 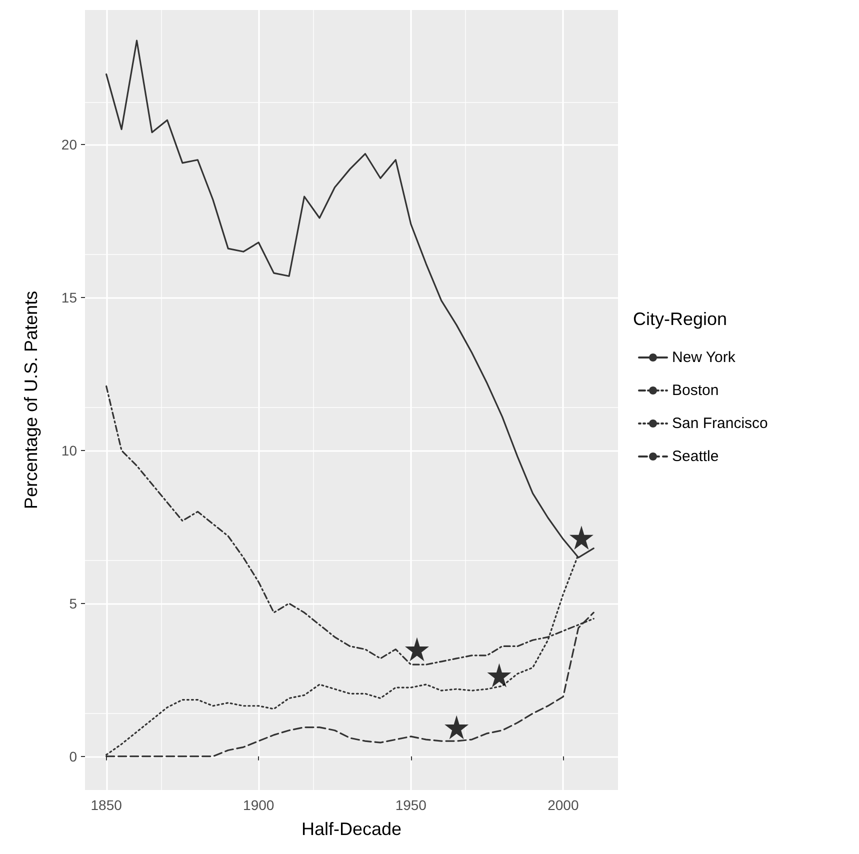 What do you see at coordinates (695, 390) in the screenshot?
I see `legend-label: Boston` at bounding box center [695, 390].